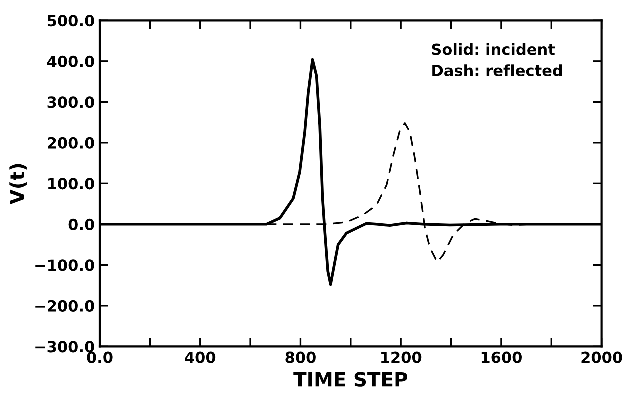  I want to click on x-axis-title: TIME STEP, so click(351, 379).